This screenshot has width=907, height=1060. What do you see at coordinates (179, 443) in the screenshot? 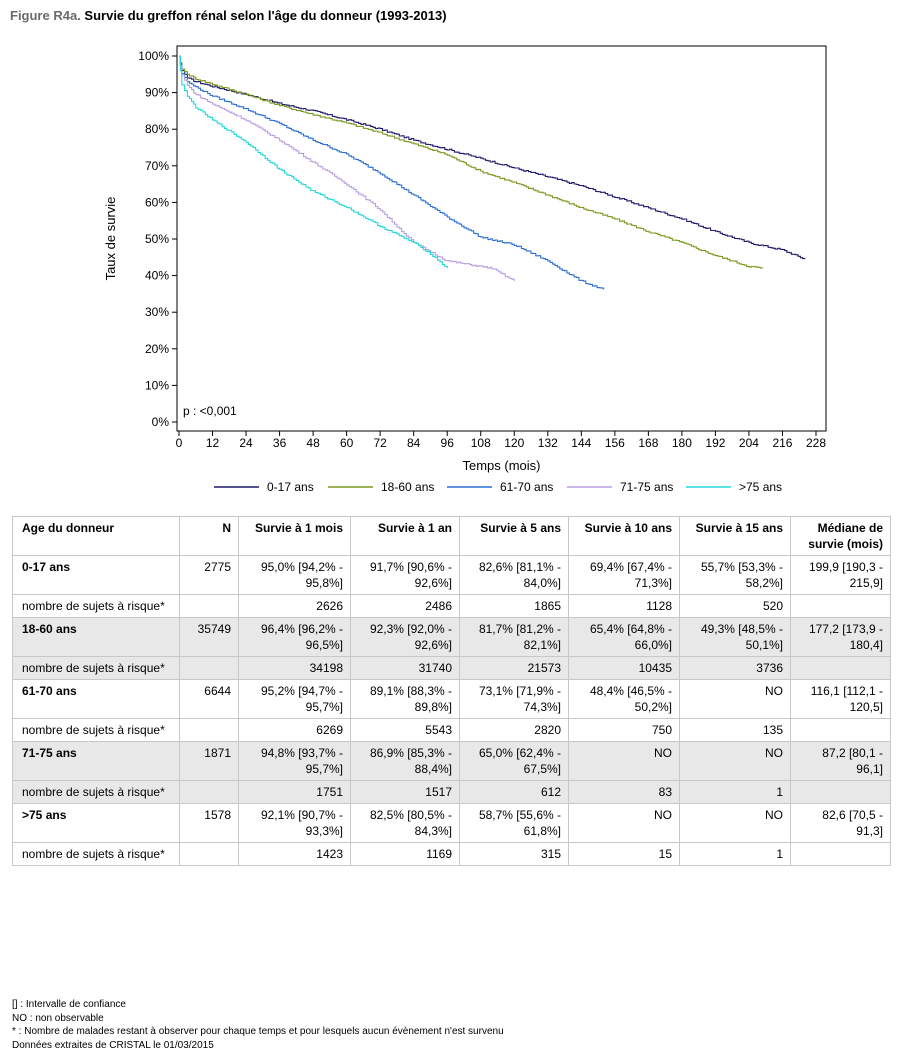
I see `x-tick-label: 0` at bounding box center [179, 443].